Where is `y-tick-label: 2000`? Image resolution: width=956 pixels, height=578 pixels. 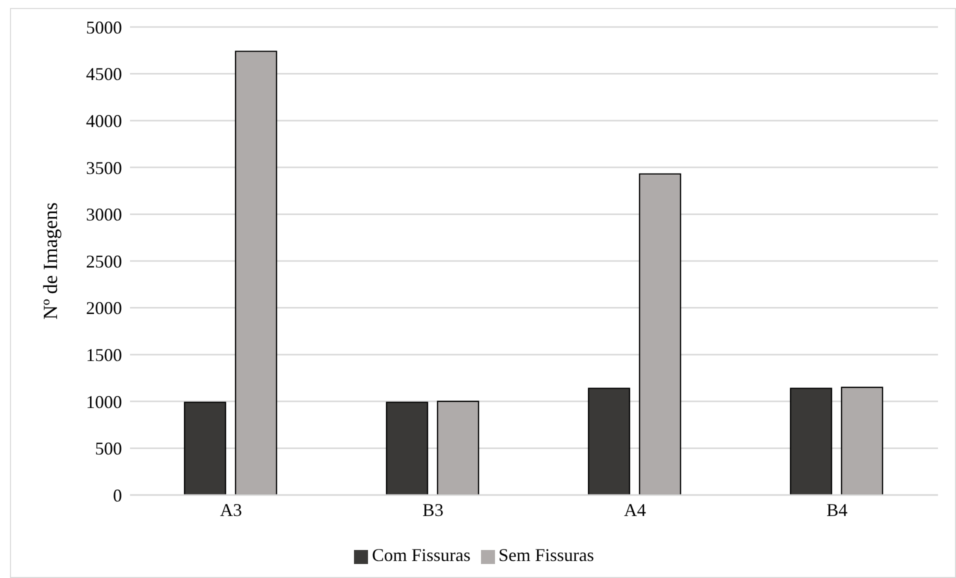 y-tick-label: 2000 is located at coordinates (104, 308).